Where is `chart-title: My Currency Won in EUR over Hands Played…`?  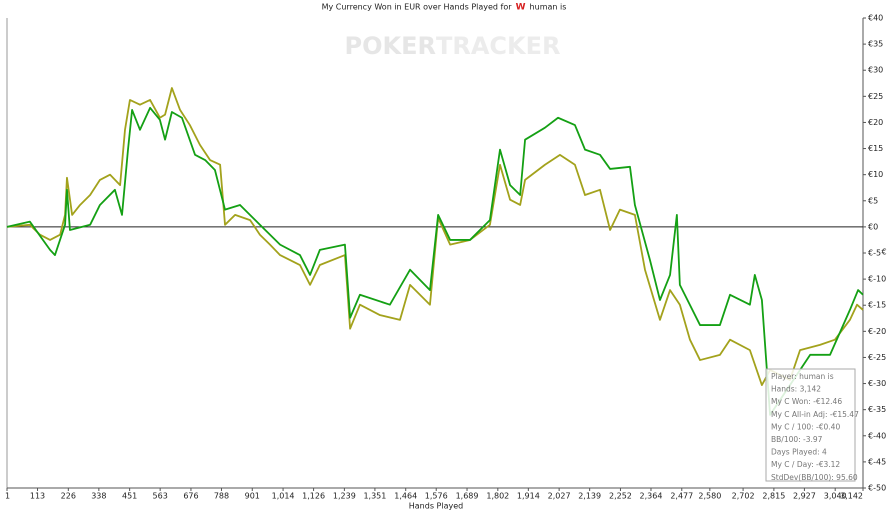 chart-title: My Currency Won in EUR over Hands Played… is located at coordinates (417, 7).